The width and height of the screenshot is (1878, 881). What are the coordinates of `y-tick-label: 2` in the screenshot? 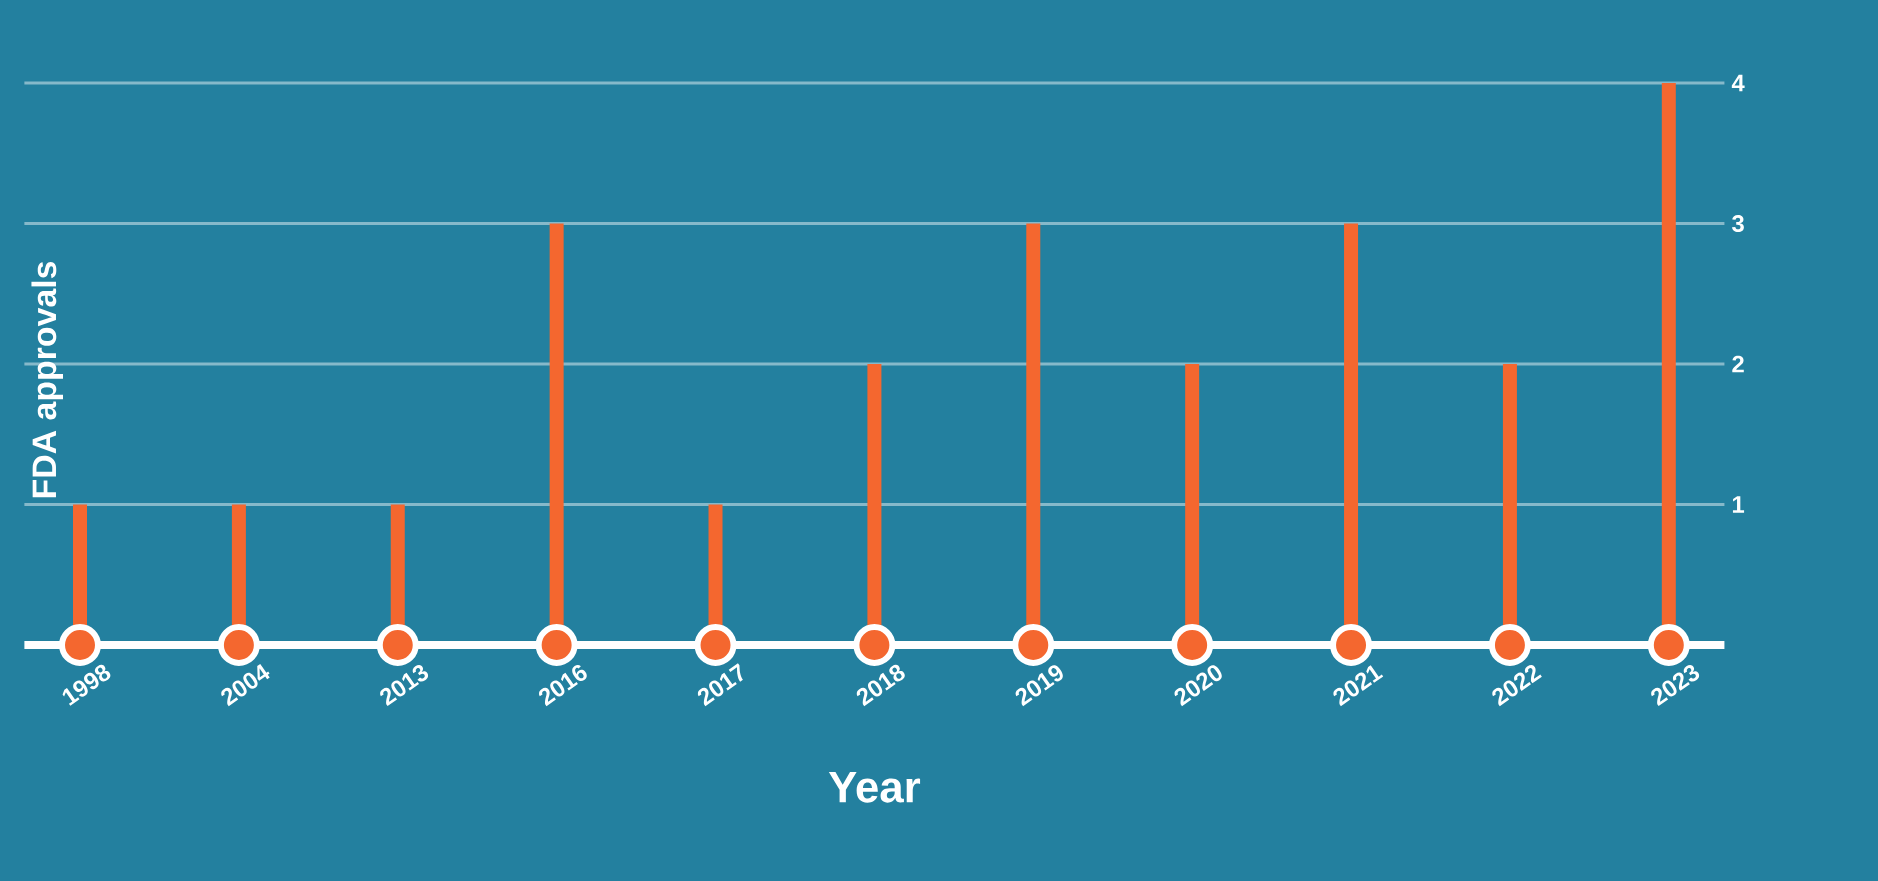 It's located at (1738, 364).